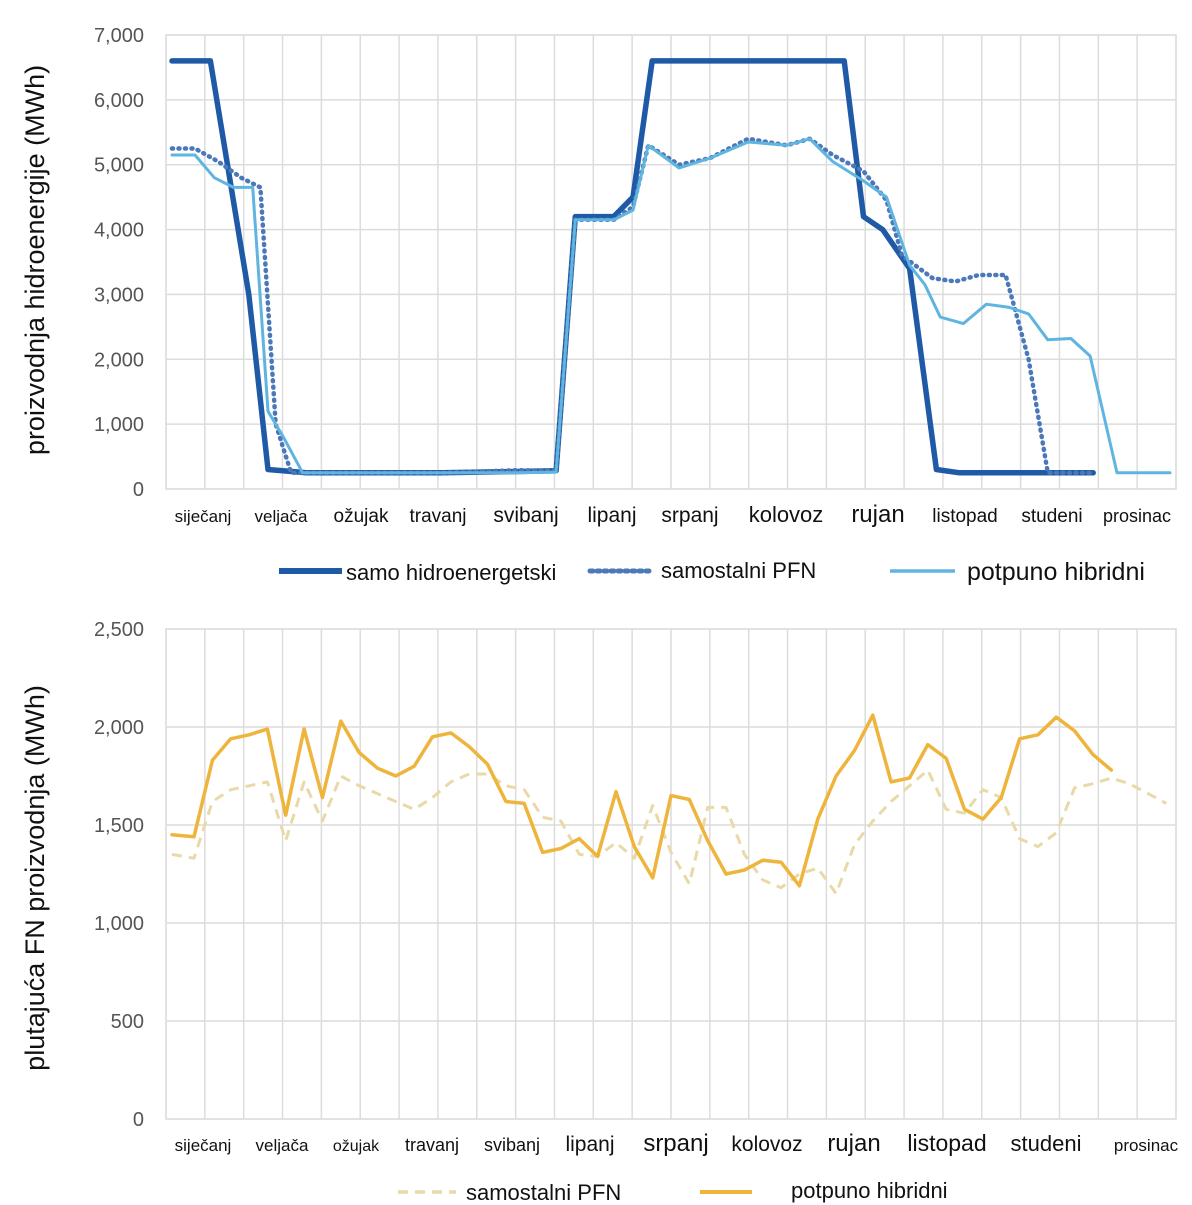  Describe the element at coordinates (451, 572) in the screenshot. I see `legend-label-samo-hidroenergetski: samo hidroenergetski` at that location.